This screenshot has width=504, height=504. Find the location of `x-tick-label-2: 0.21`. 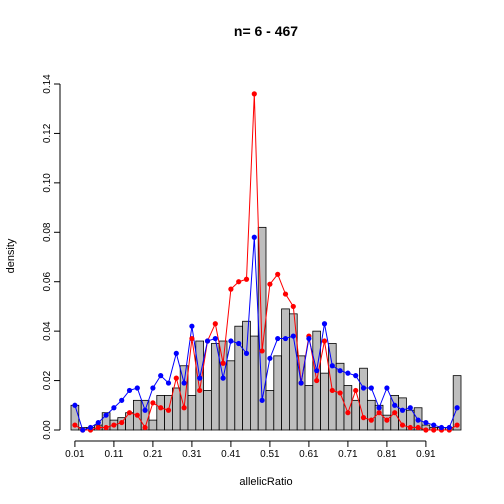

x-tick-label-2: 0.21 is located at coordinates (153, 454).